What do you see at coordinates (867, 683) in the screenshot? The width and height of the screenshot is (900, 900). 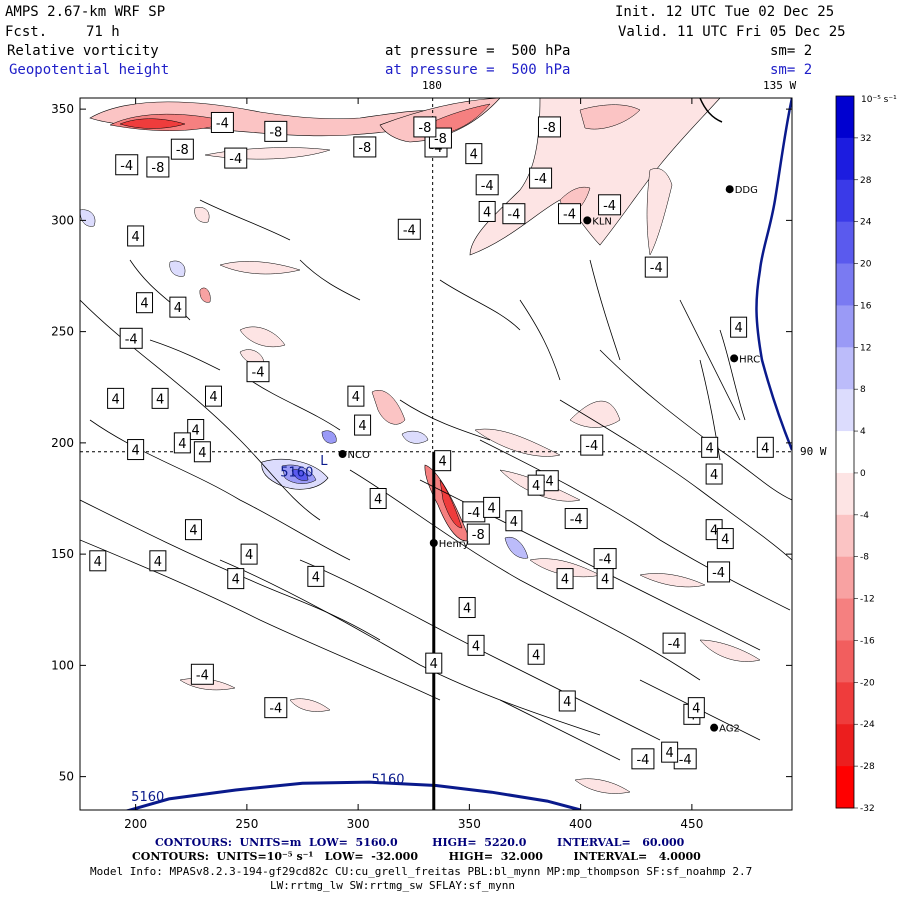 I see `colorbar-tick-label: -20` at bounding box center [867, 683].